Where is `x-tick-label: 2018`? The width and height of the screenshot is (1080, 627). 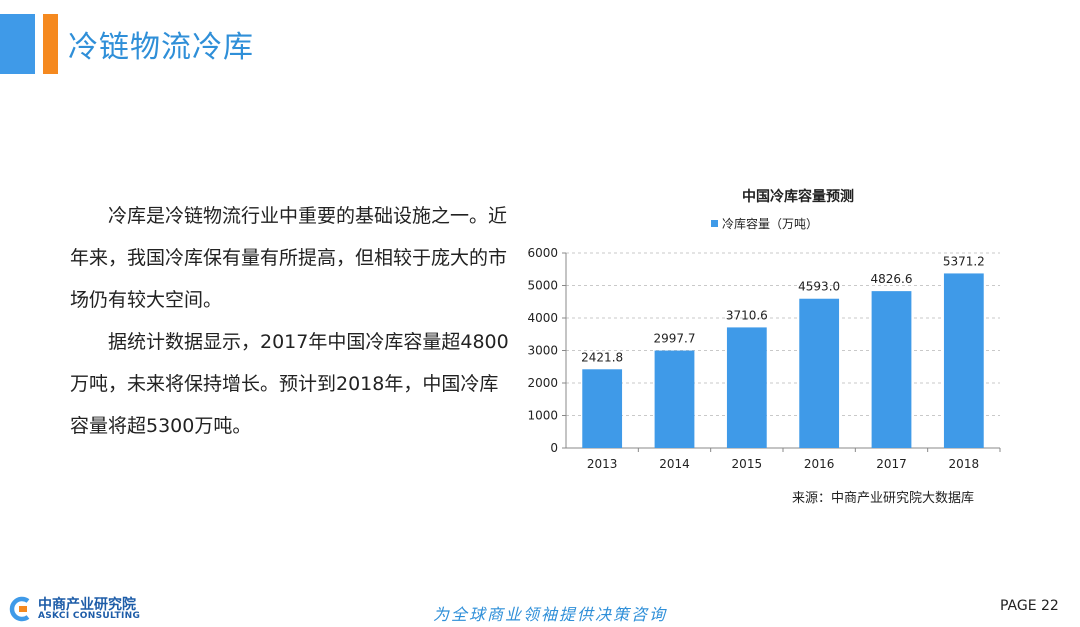 x-tick-label: 2018 is located at coordinates (964, 464).